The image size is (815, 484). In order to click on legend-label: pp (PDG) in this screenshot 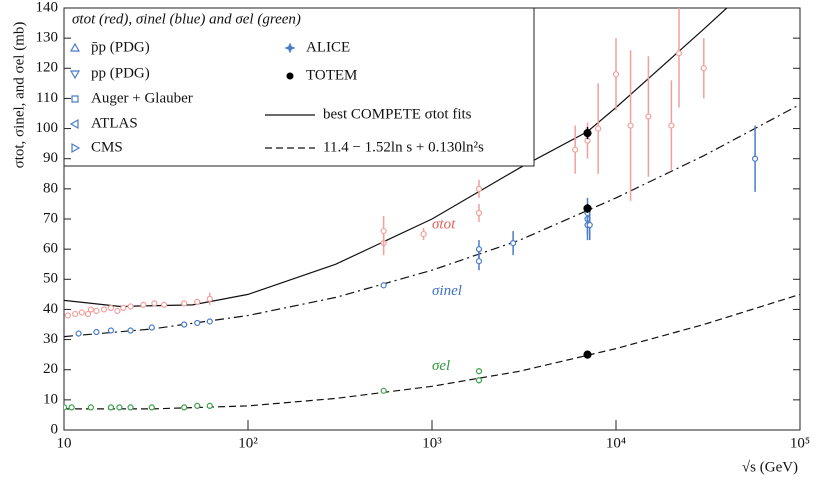, I will do `click(120, 73)`.